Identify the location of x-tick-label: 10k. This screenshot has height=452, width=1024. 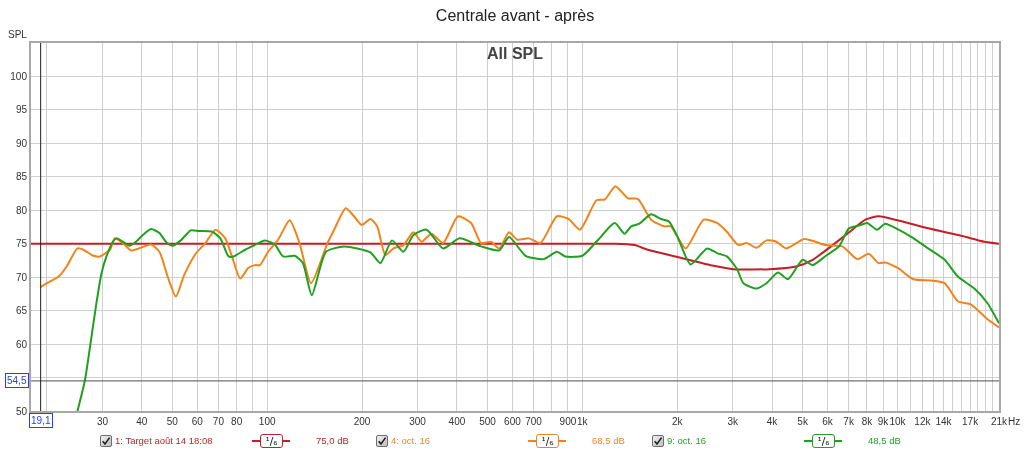
(898, 421).